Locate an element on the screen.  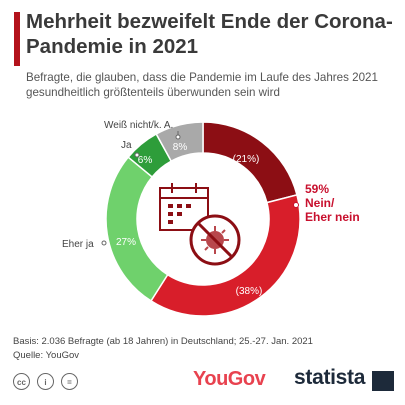
legend-label-eher-ja: Eher ja is located at coordinates (78, 244).